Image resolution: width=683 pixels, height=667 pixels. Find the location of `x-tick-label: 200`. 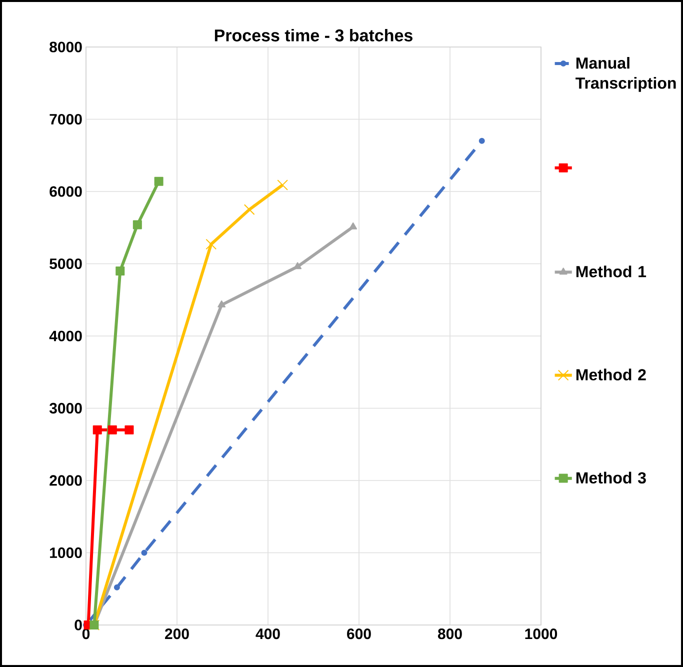

x-tick-label: 200 is located at coordinates (177, 634).